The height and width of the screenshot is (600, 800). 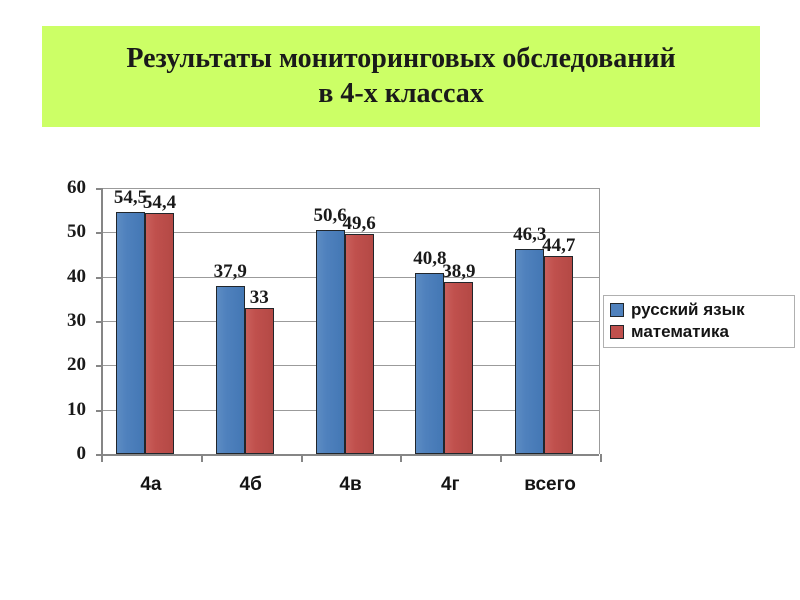 I want to click on legend-item: математика, so click(x=700, y=332).